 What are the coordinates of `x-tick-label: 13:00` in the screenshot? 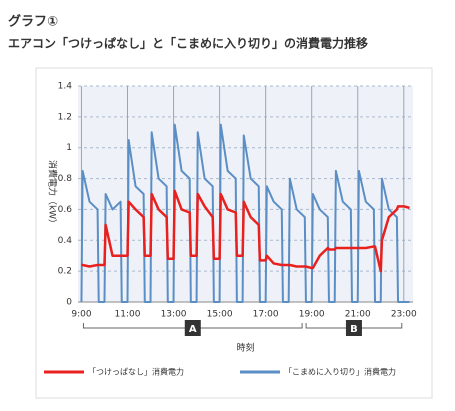 It's located at (174, 315).